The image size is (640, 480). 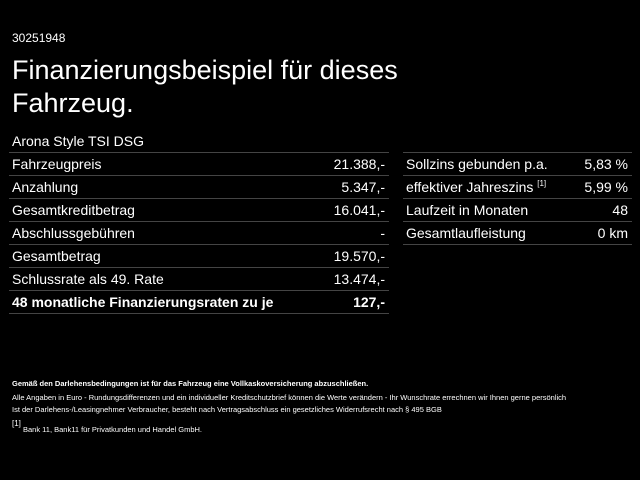 I want to click on row-label: Abschlussgebühren, so click(x=73, y=233).